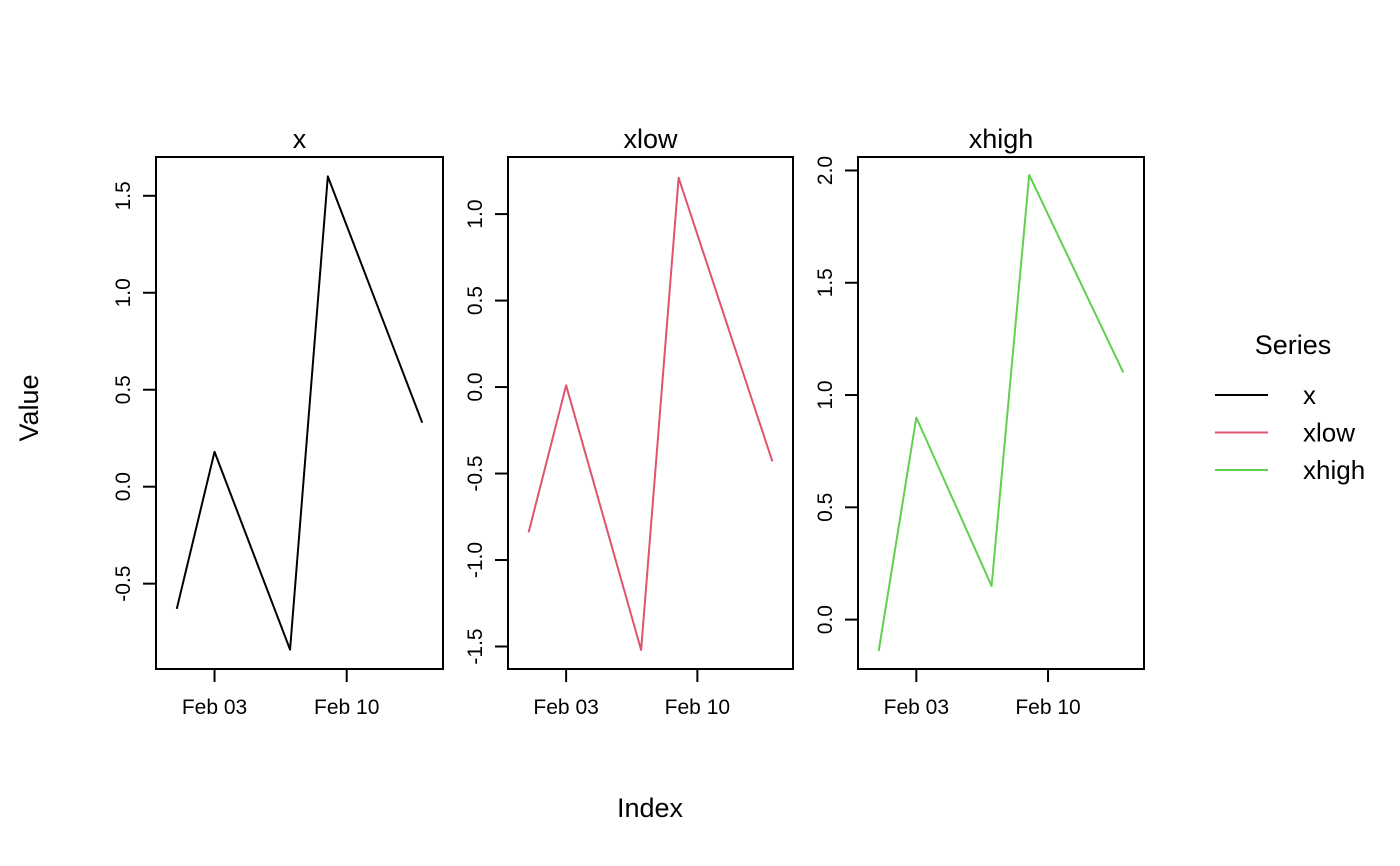 This screenshot has width=1400, height=866. Describe the element at coordinates (1001, 139) in the screenshot. I see `panel-title-xhigh: xhigh` at that location.